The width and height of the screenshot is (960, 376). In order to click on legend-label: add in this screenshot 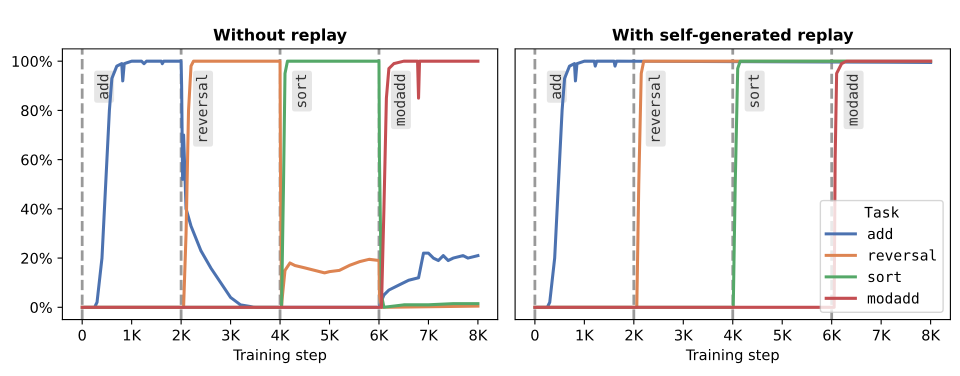, I will do `click(880, 234)`.